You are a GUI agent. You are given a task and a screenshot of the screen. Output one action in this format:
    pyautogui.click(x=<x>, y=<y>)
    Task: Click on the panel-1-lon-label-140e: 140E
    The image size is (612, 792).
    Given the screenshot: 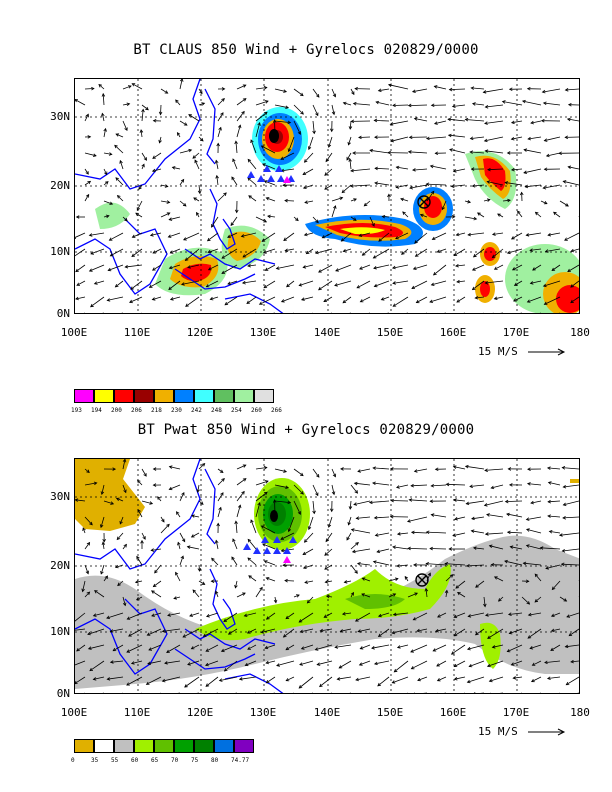 What is the action you would take?
    pyautogui.click(x=327, y=332)
    